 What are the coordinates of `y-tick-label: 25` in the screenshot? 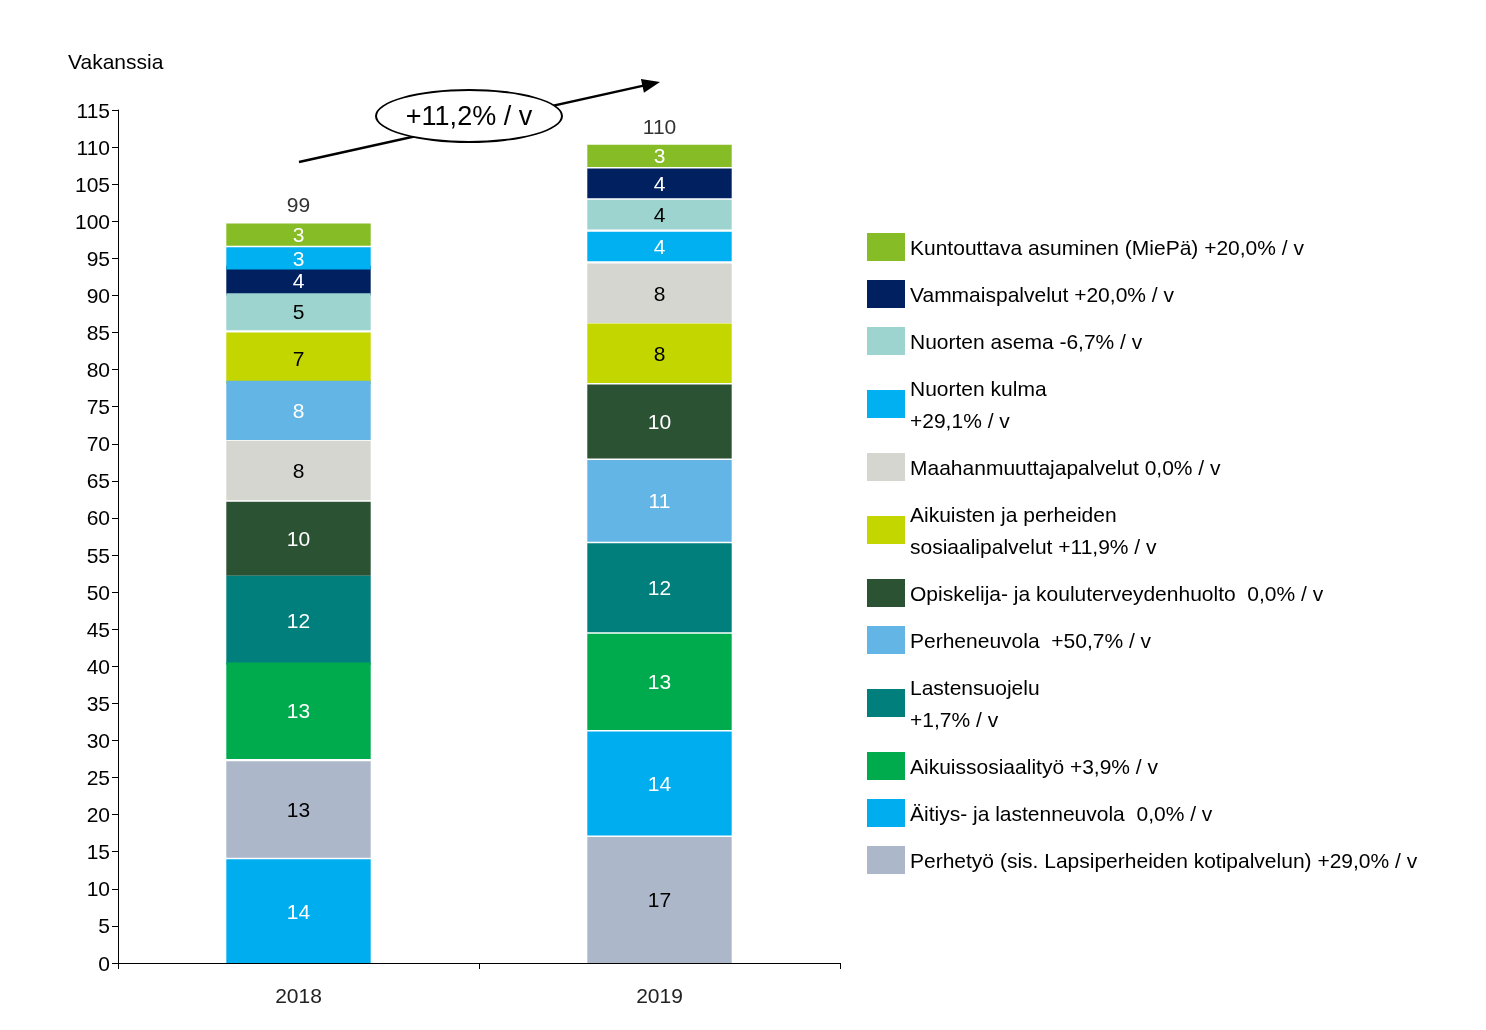 It's located at (98, 778).